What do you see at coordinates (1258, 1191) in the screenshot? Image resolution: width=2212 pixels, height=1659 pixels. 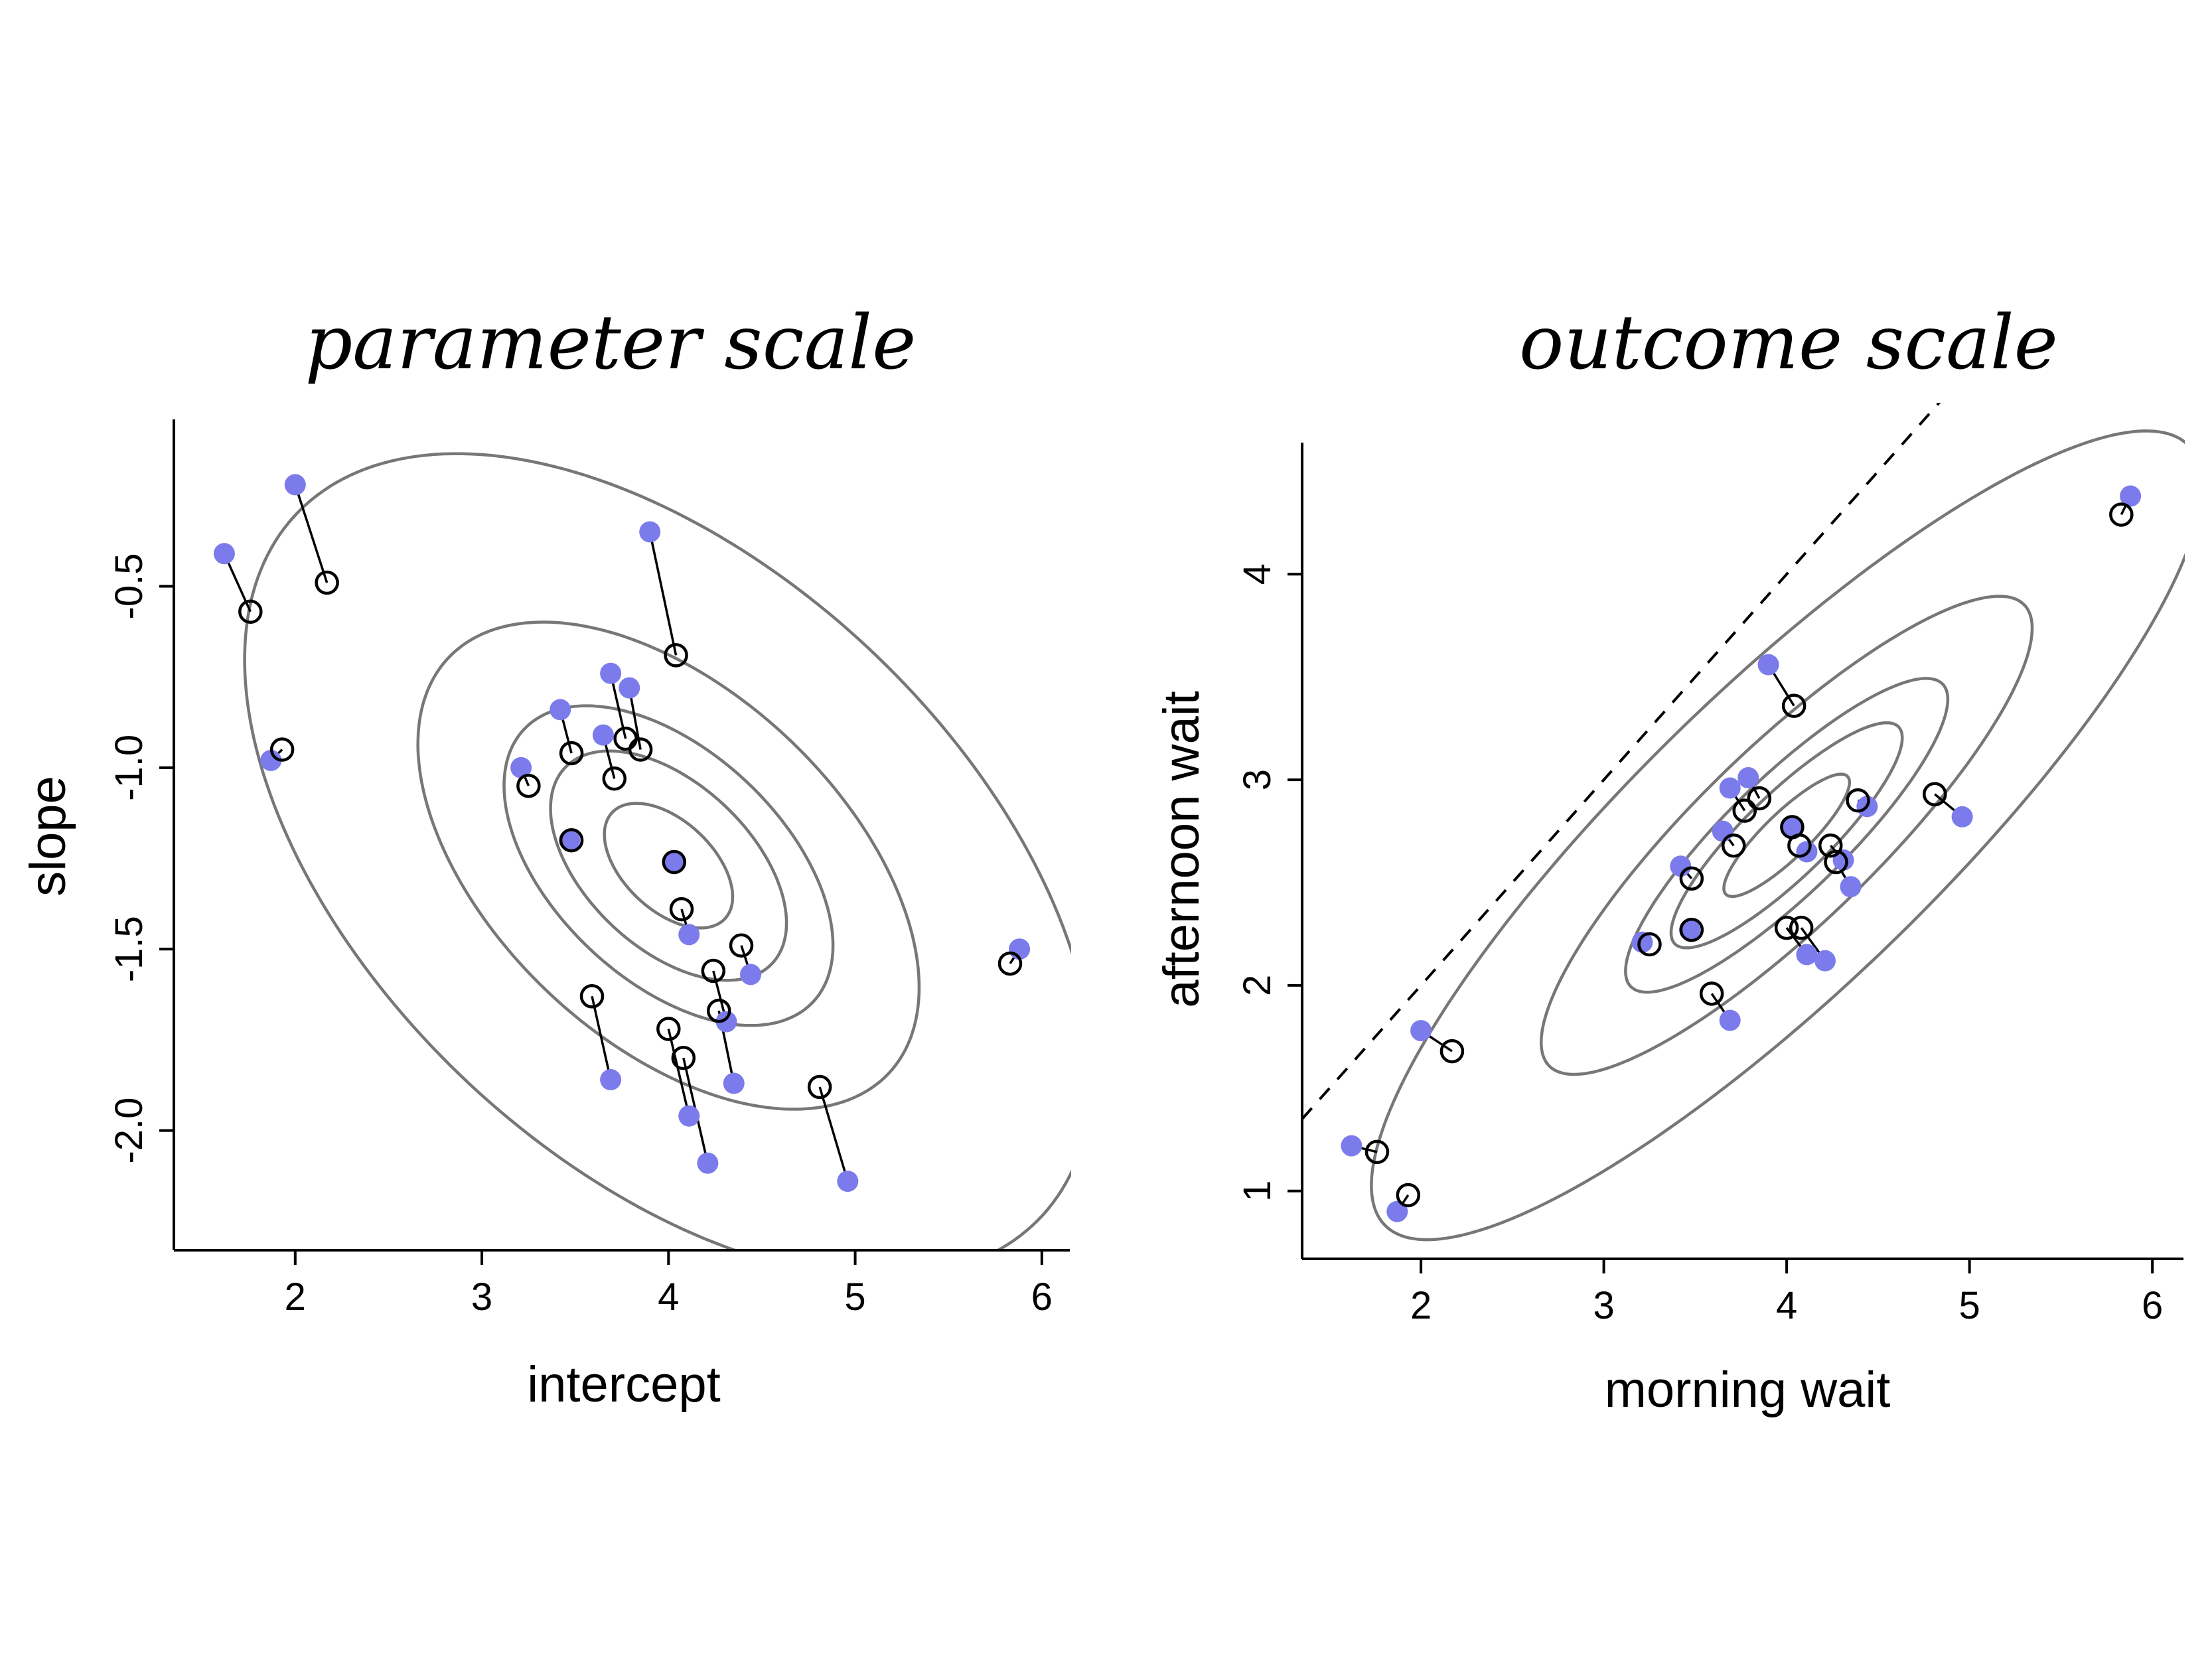 I see `y-tick-label: 1` at bounding box center [1258, 1191].